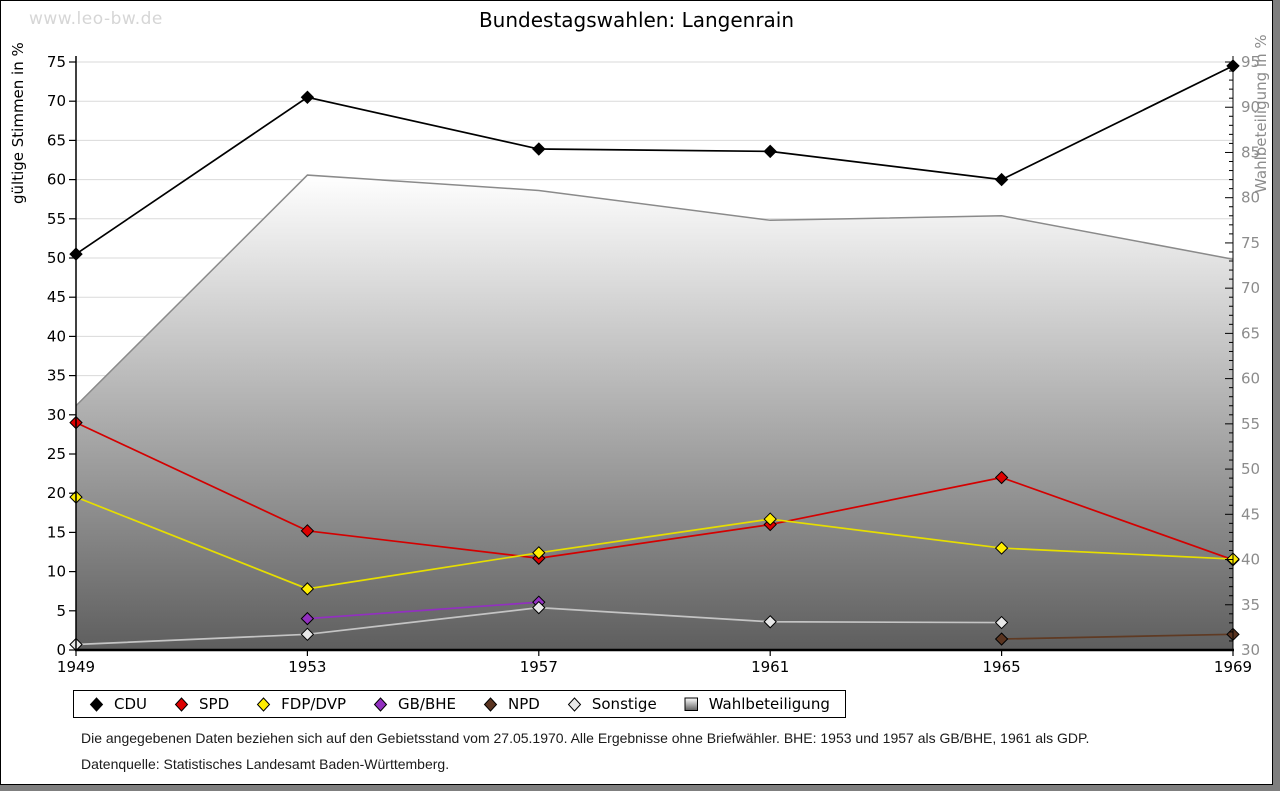  I want to click on svg-text: 20, so click(56, 493).